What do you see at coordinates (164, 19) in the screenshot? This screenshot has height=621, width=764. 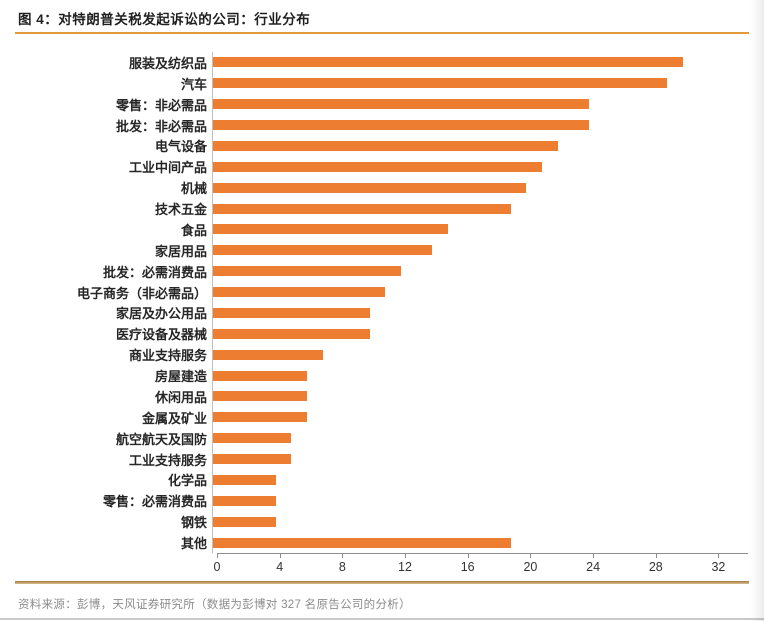 I see `figure-title: 图 4：对特朗普关税发起诉讼的公司：行业分布` at bounding box center [164, 19].